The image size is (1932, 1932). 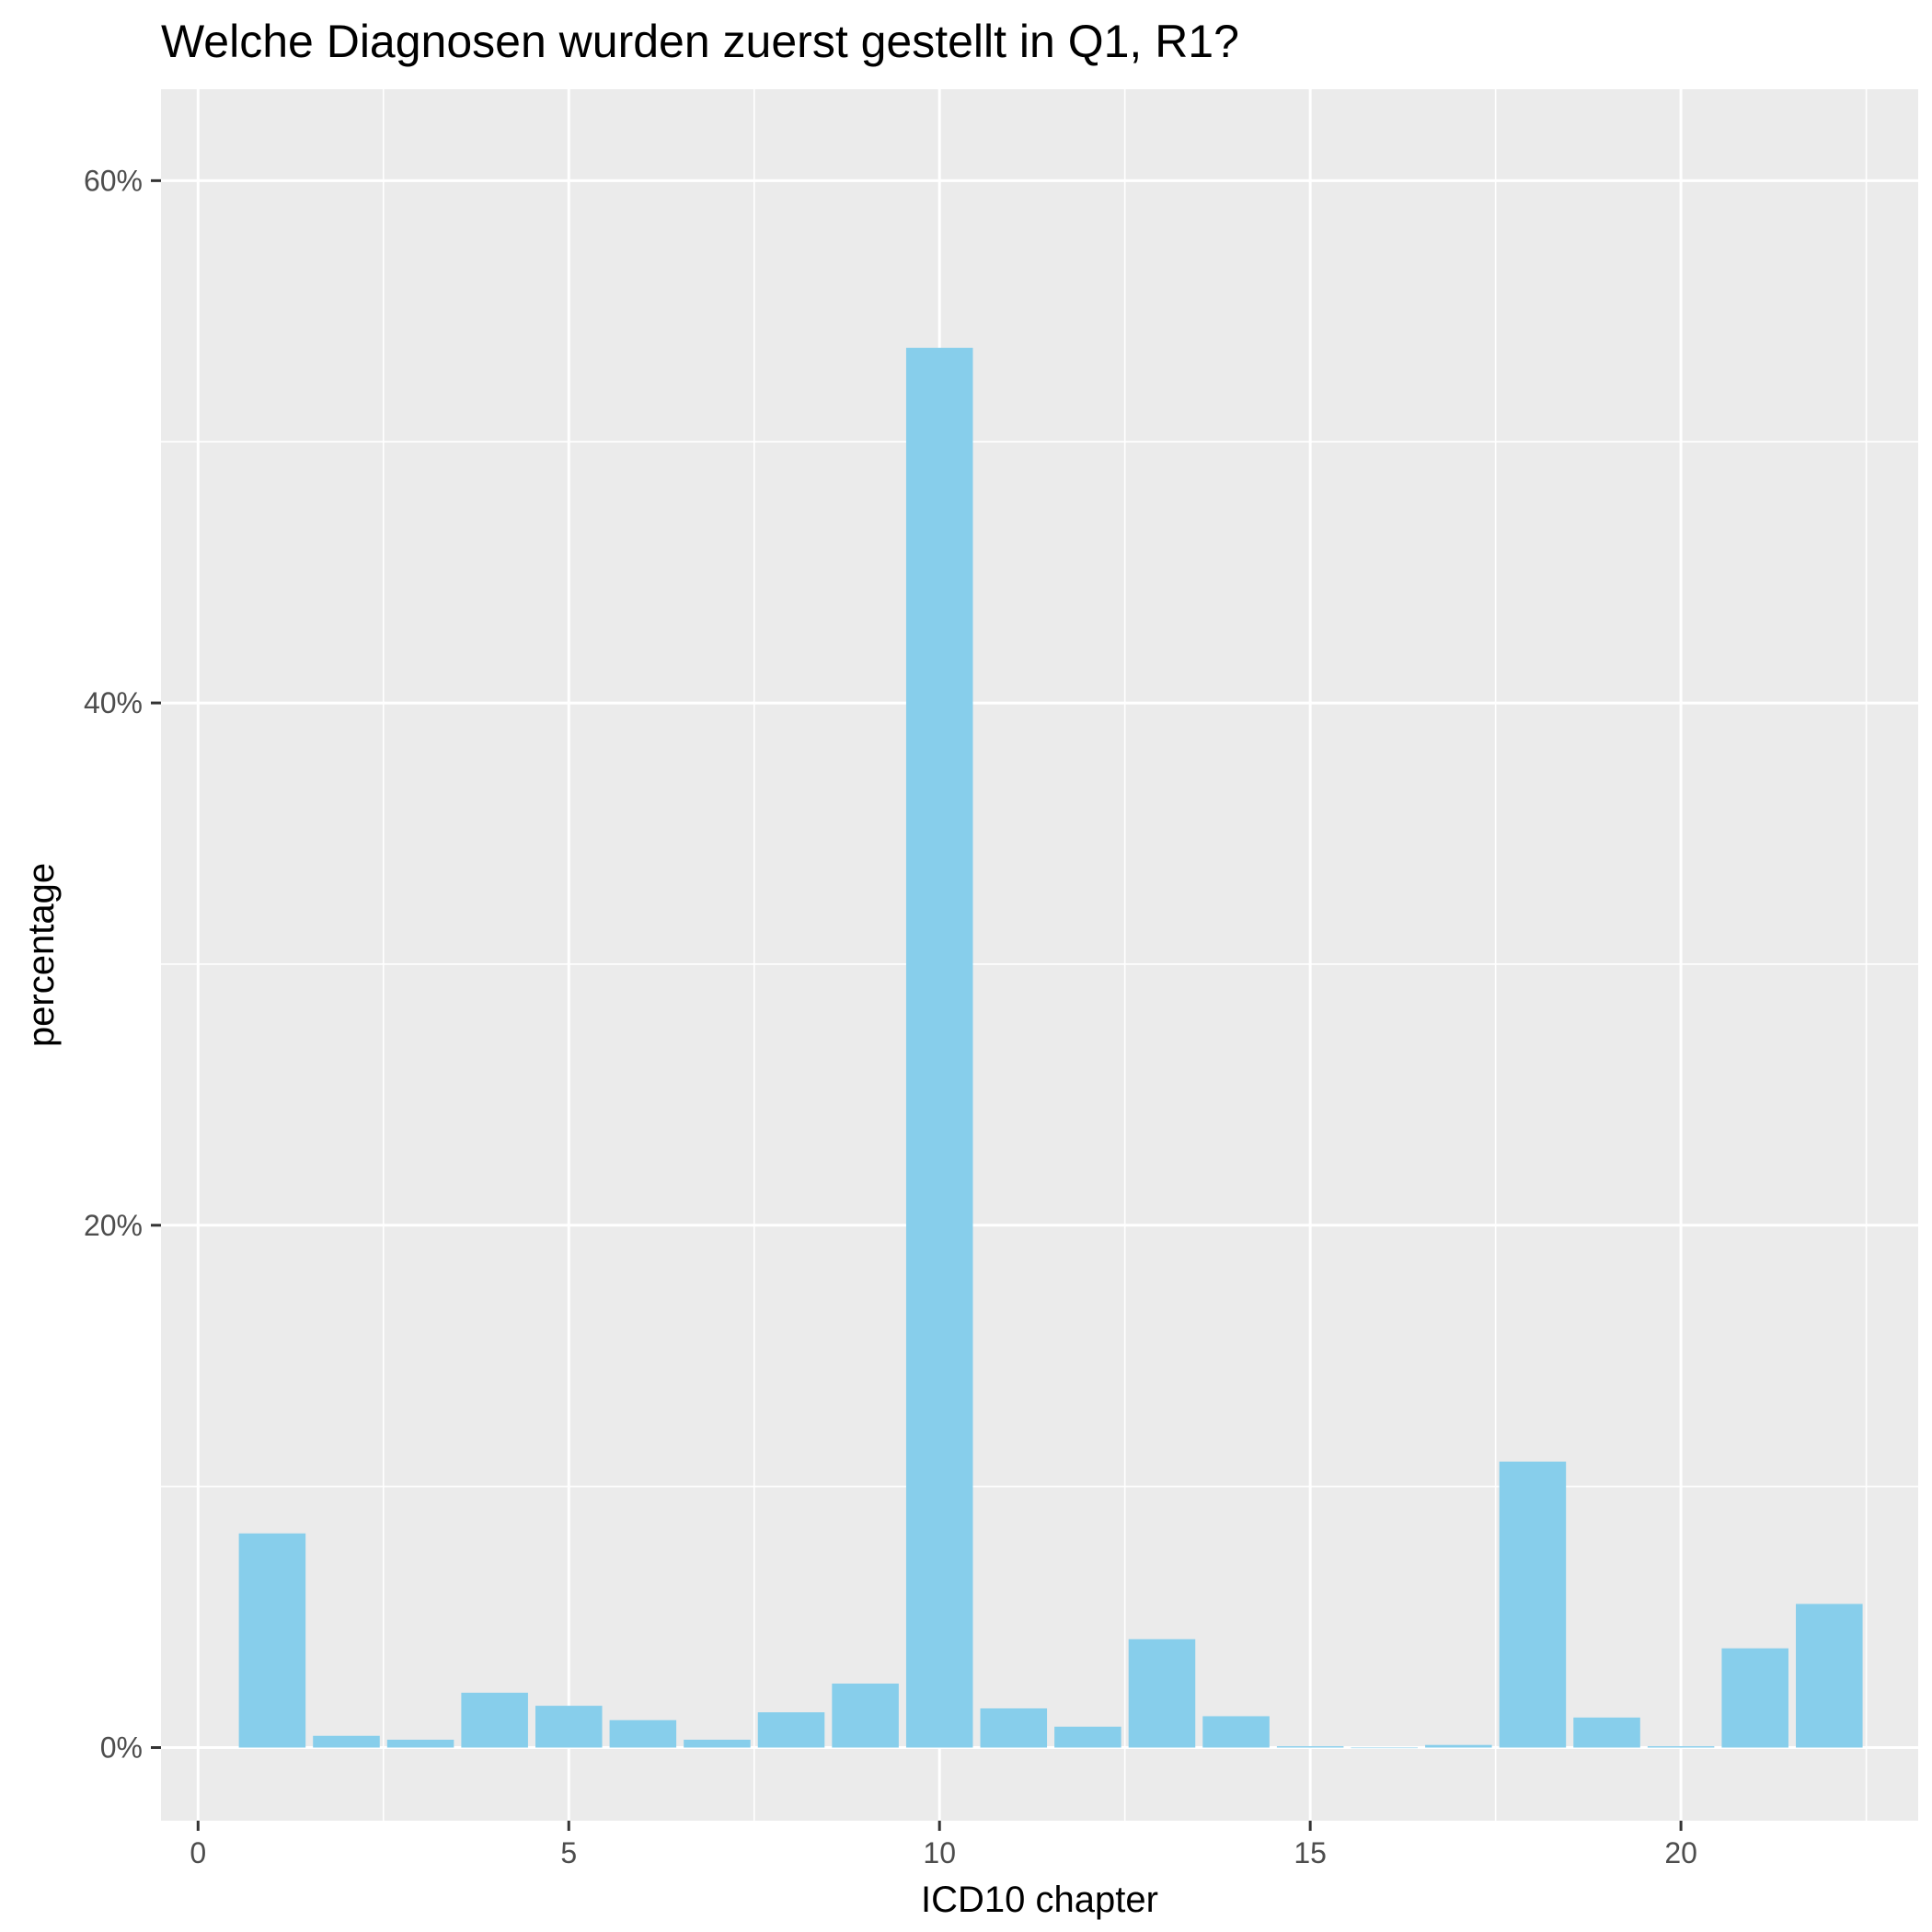 What do you see at coordinates (198, 1852) in the screenshot?
I see `x-tick-label: 0` at bounding box center [198, 1852].